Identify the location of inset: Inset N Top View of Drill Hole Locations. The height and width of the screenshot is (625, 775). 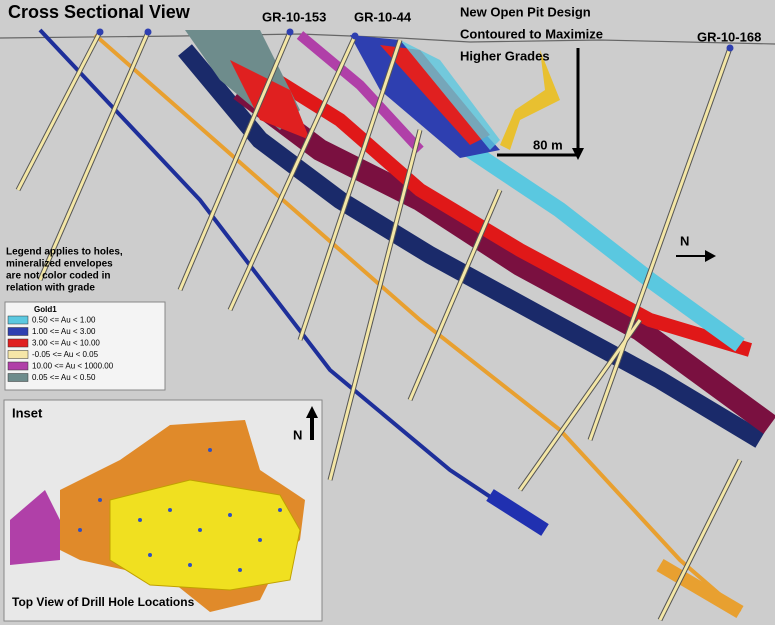
(163, 510).